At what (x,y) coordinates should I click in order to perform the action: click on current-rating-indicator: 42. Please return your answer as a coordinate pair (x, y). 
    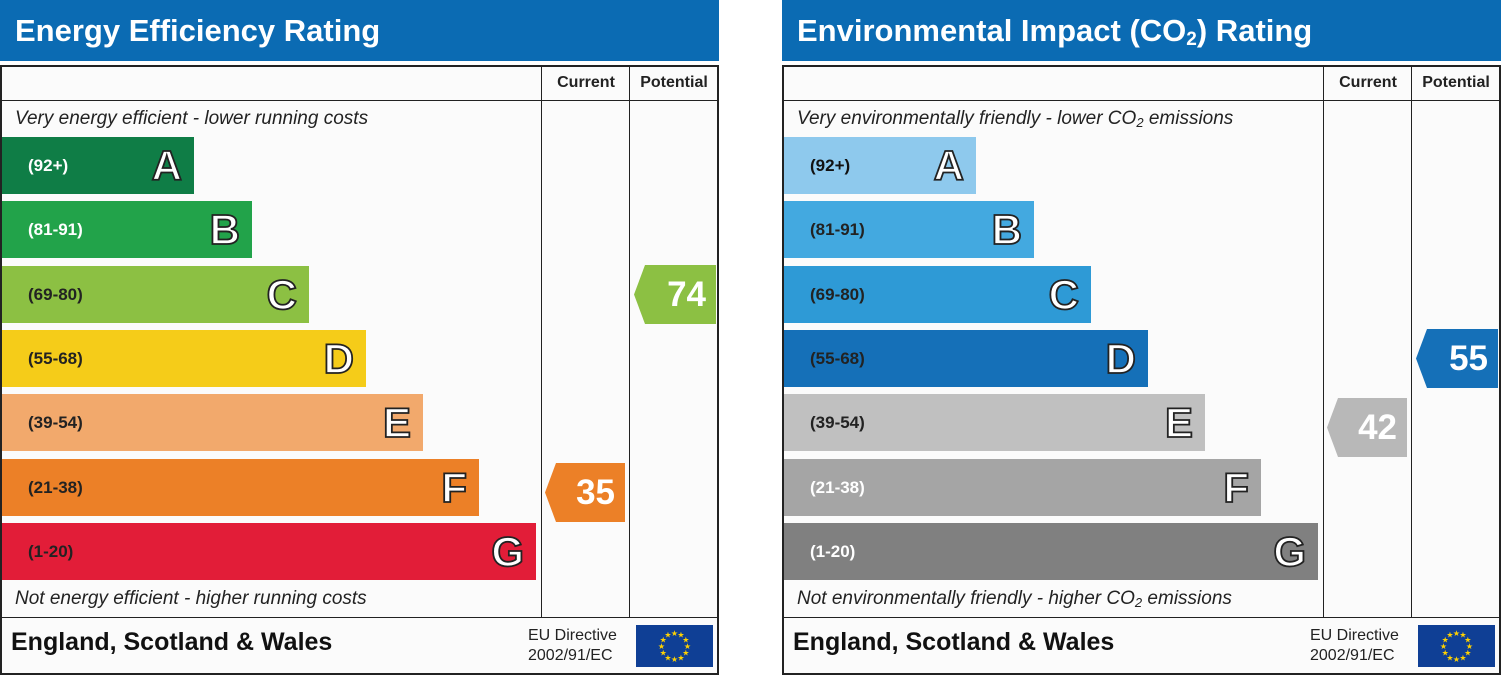
    Looking at the image, I should click on (1367, 428).